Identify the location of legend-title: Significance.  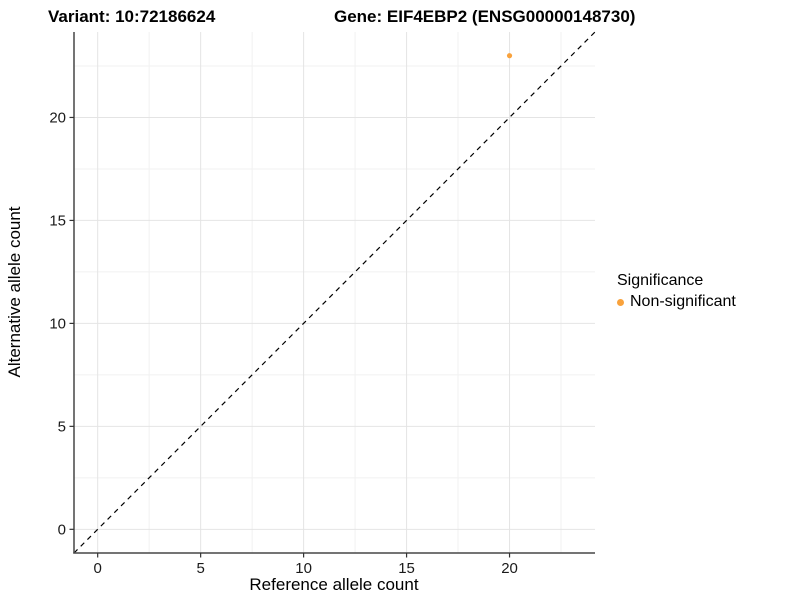
(660, 280).